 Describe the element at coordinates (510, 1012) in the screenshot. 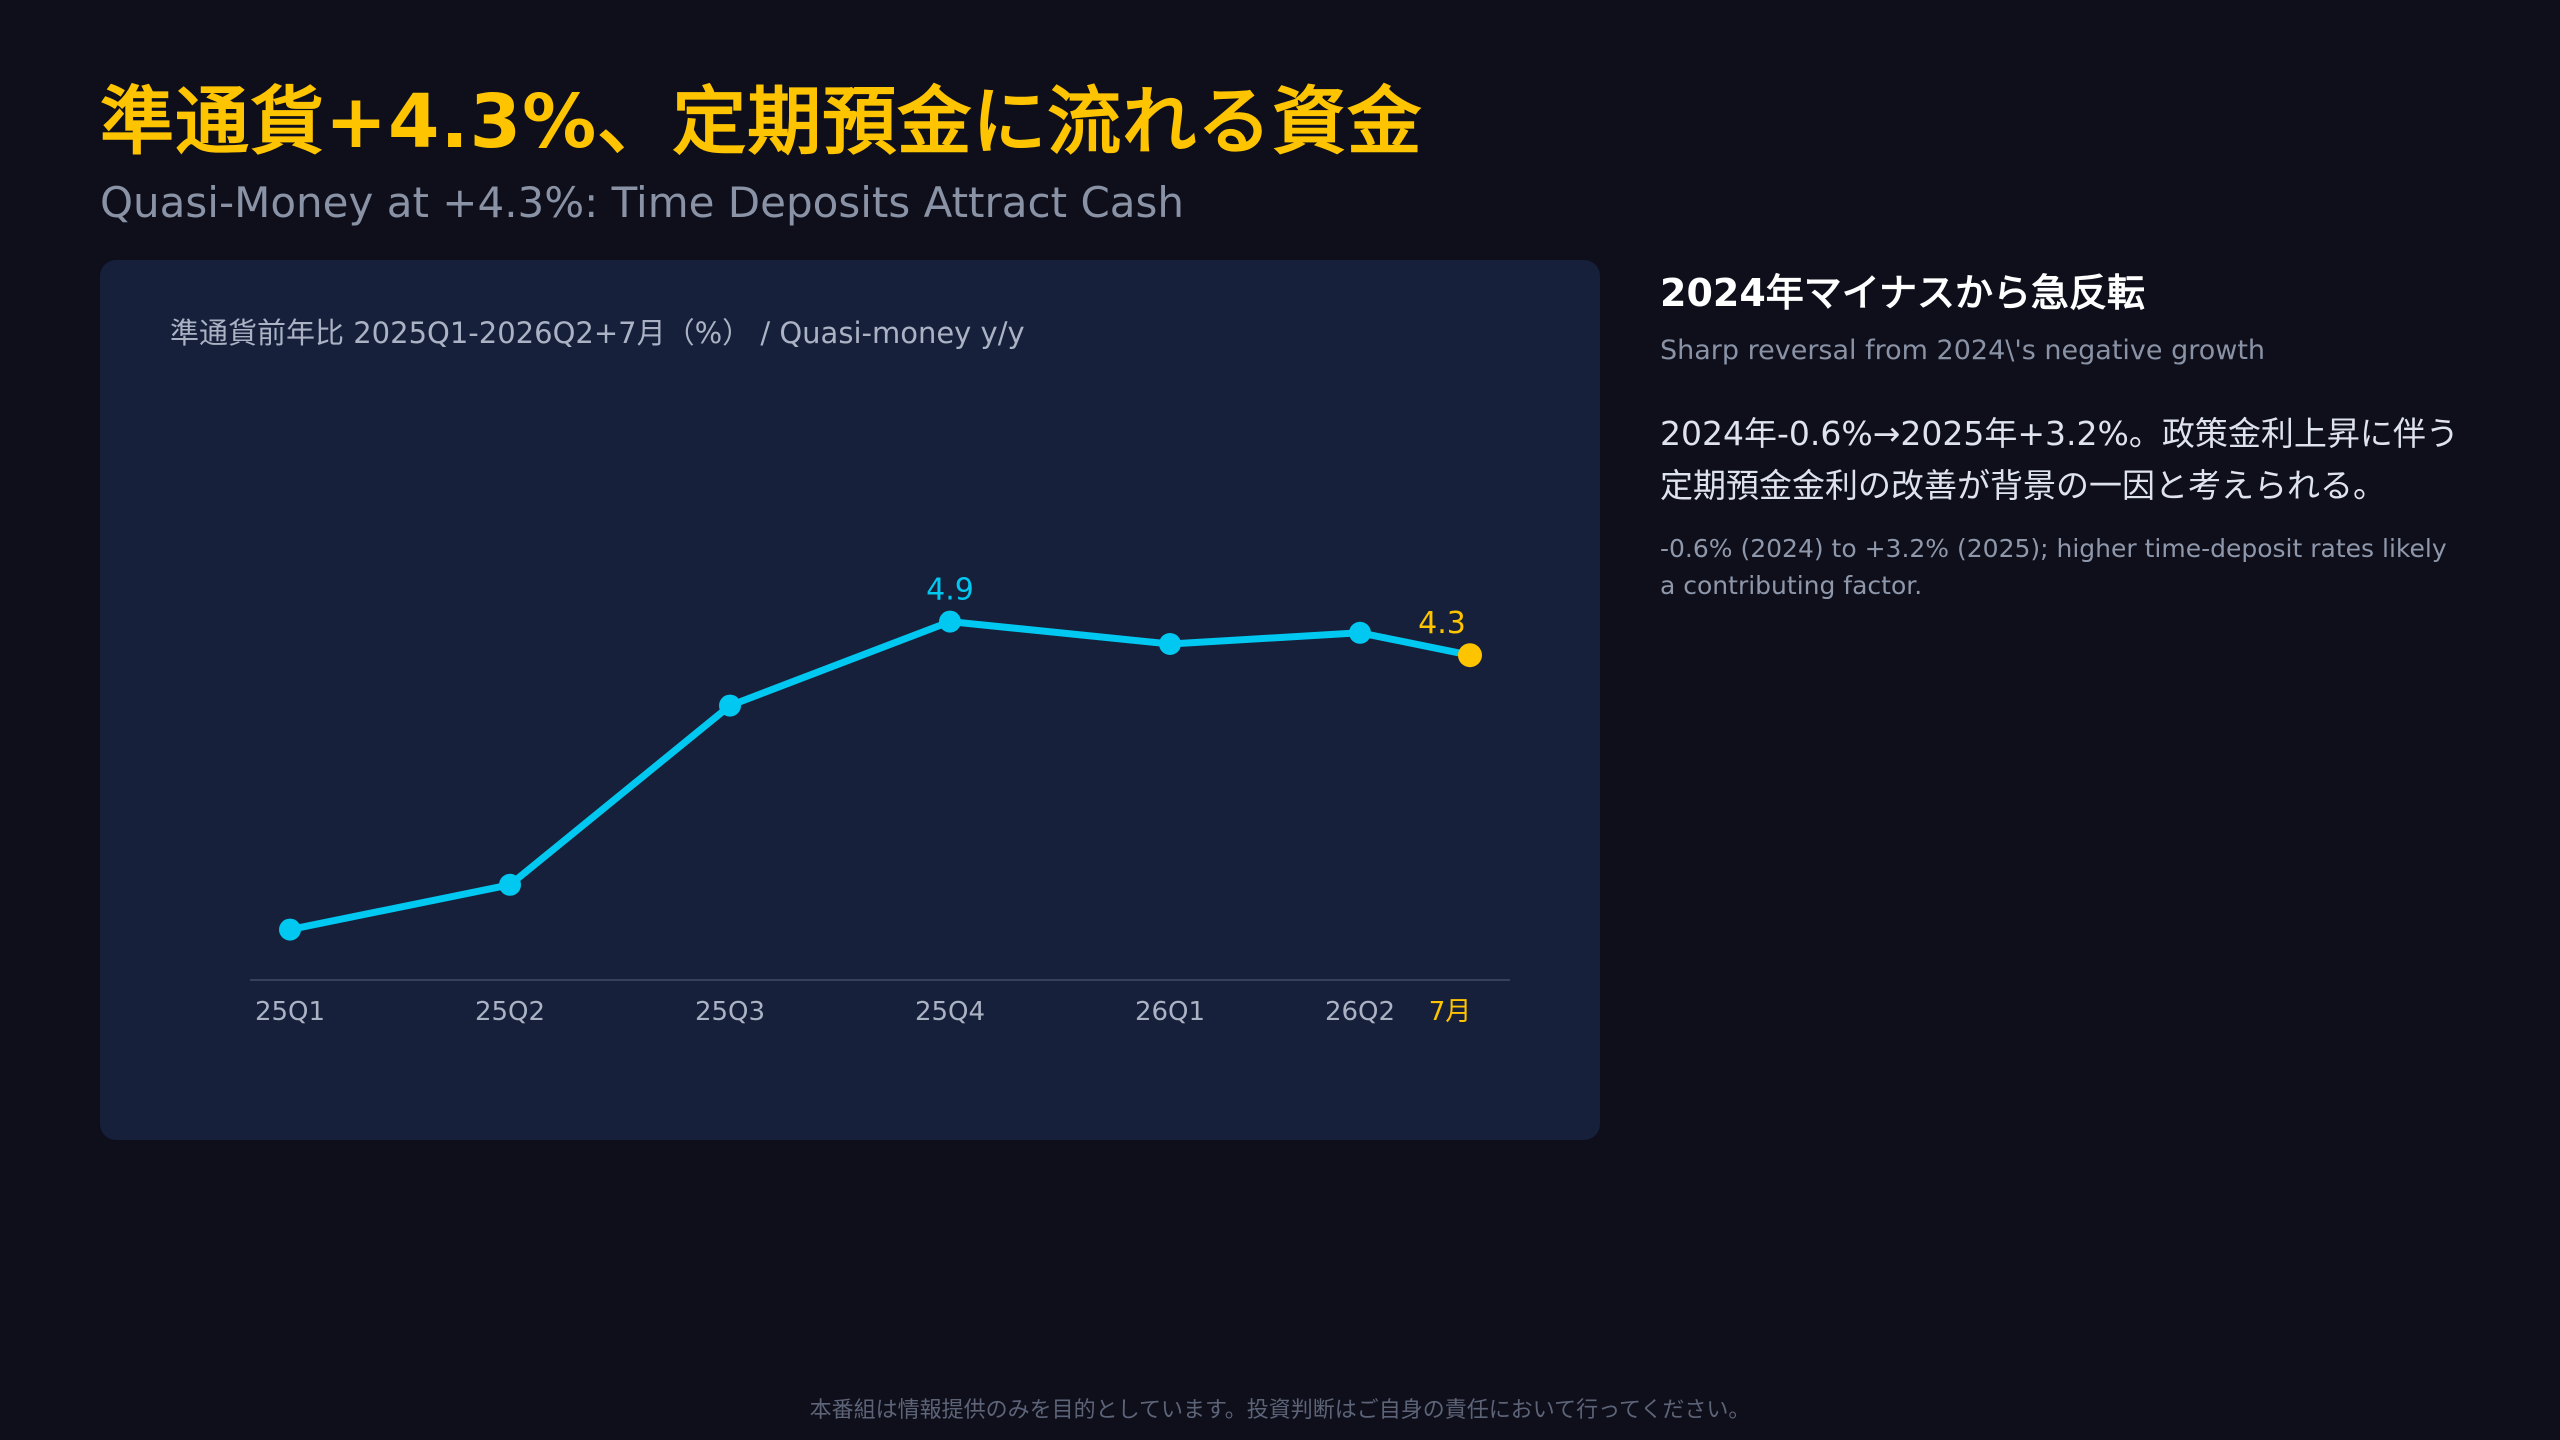

I see `x-tick-label: 25Q2` at that location.